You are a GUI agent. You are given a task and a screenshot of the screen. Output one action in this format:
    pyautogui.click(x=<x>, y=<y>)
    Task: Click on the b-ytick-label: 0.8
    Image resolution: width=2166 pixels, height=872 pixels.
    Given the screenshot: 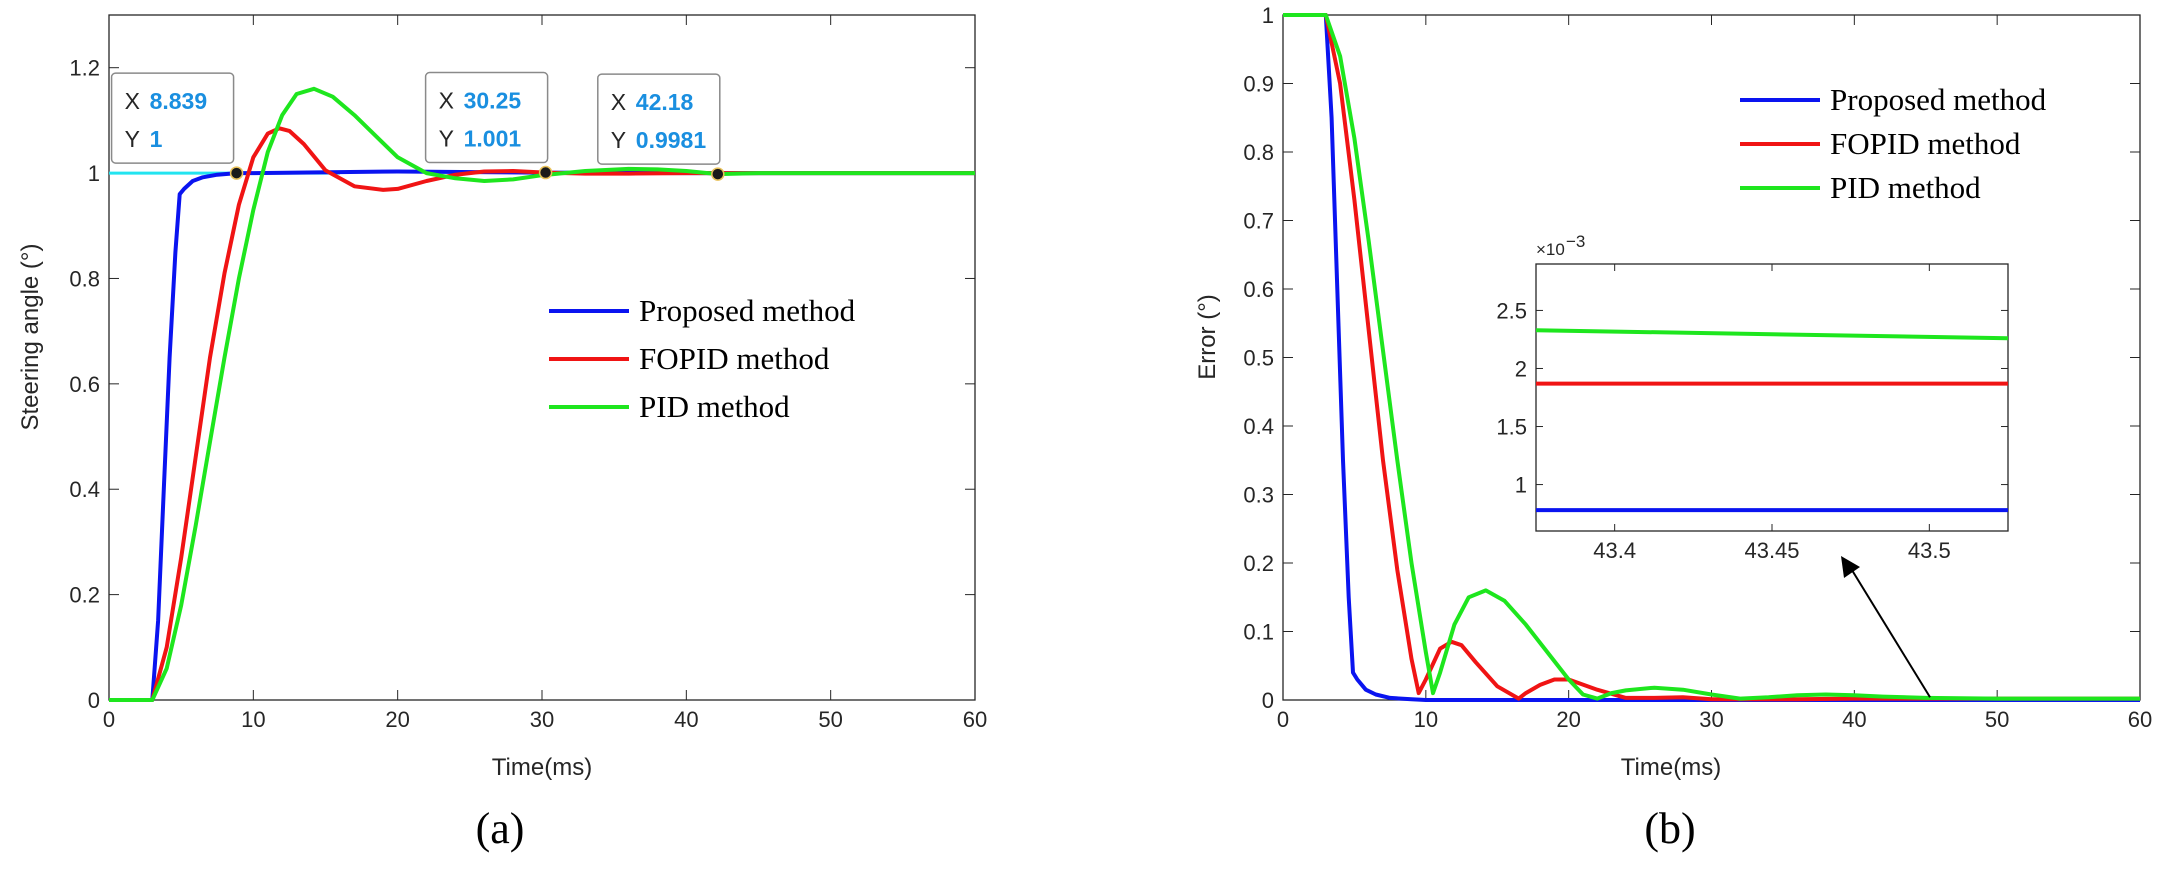 What is the action you would take?
    pyautogui.click(x=1258, y=152)
    